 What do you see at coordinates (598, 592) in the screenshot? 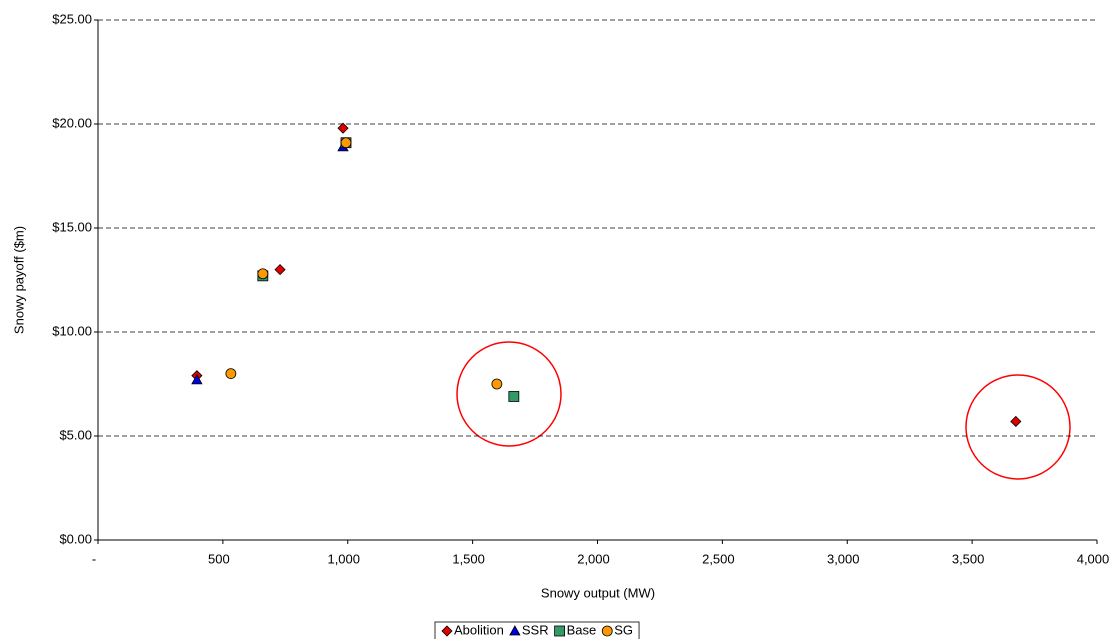
I see `x-axis-label: Snowy output (MW)` at bounding box center [598, 592].